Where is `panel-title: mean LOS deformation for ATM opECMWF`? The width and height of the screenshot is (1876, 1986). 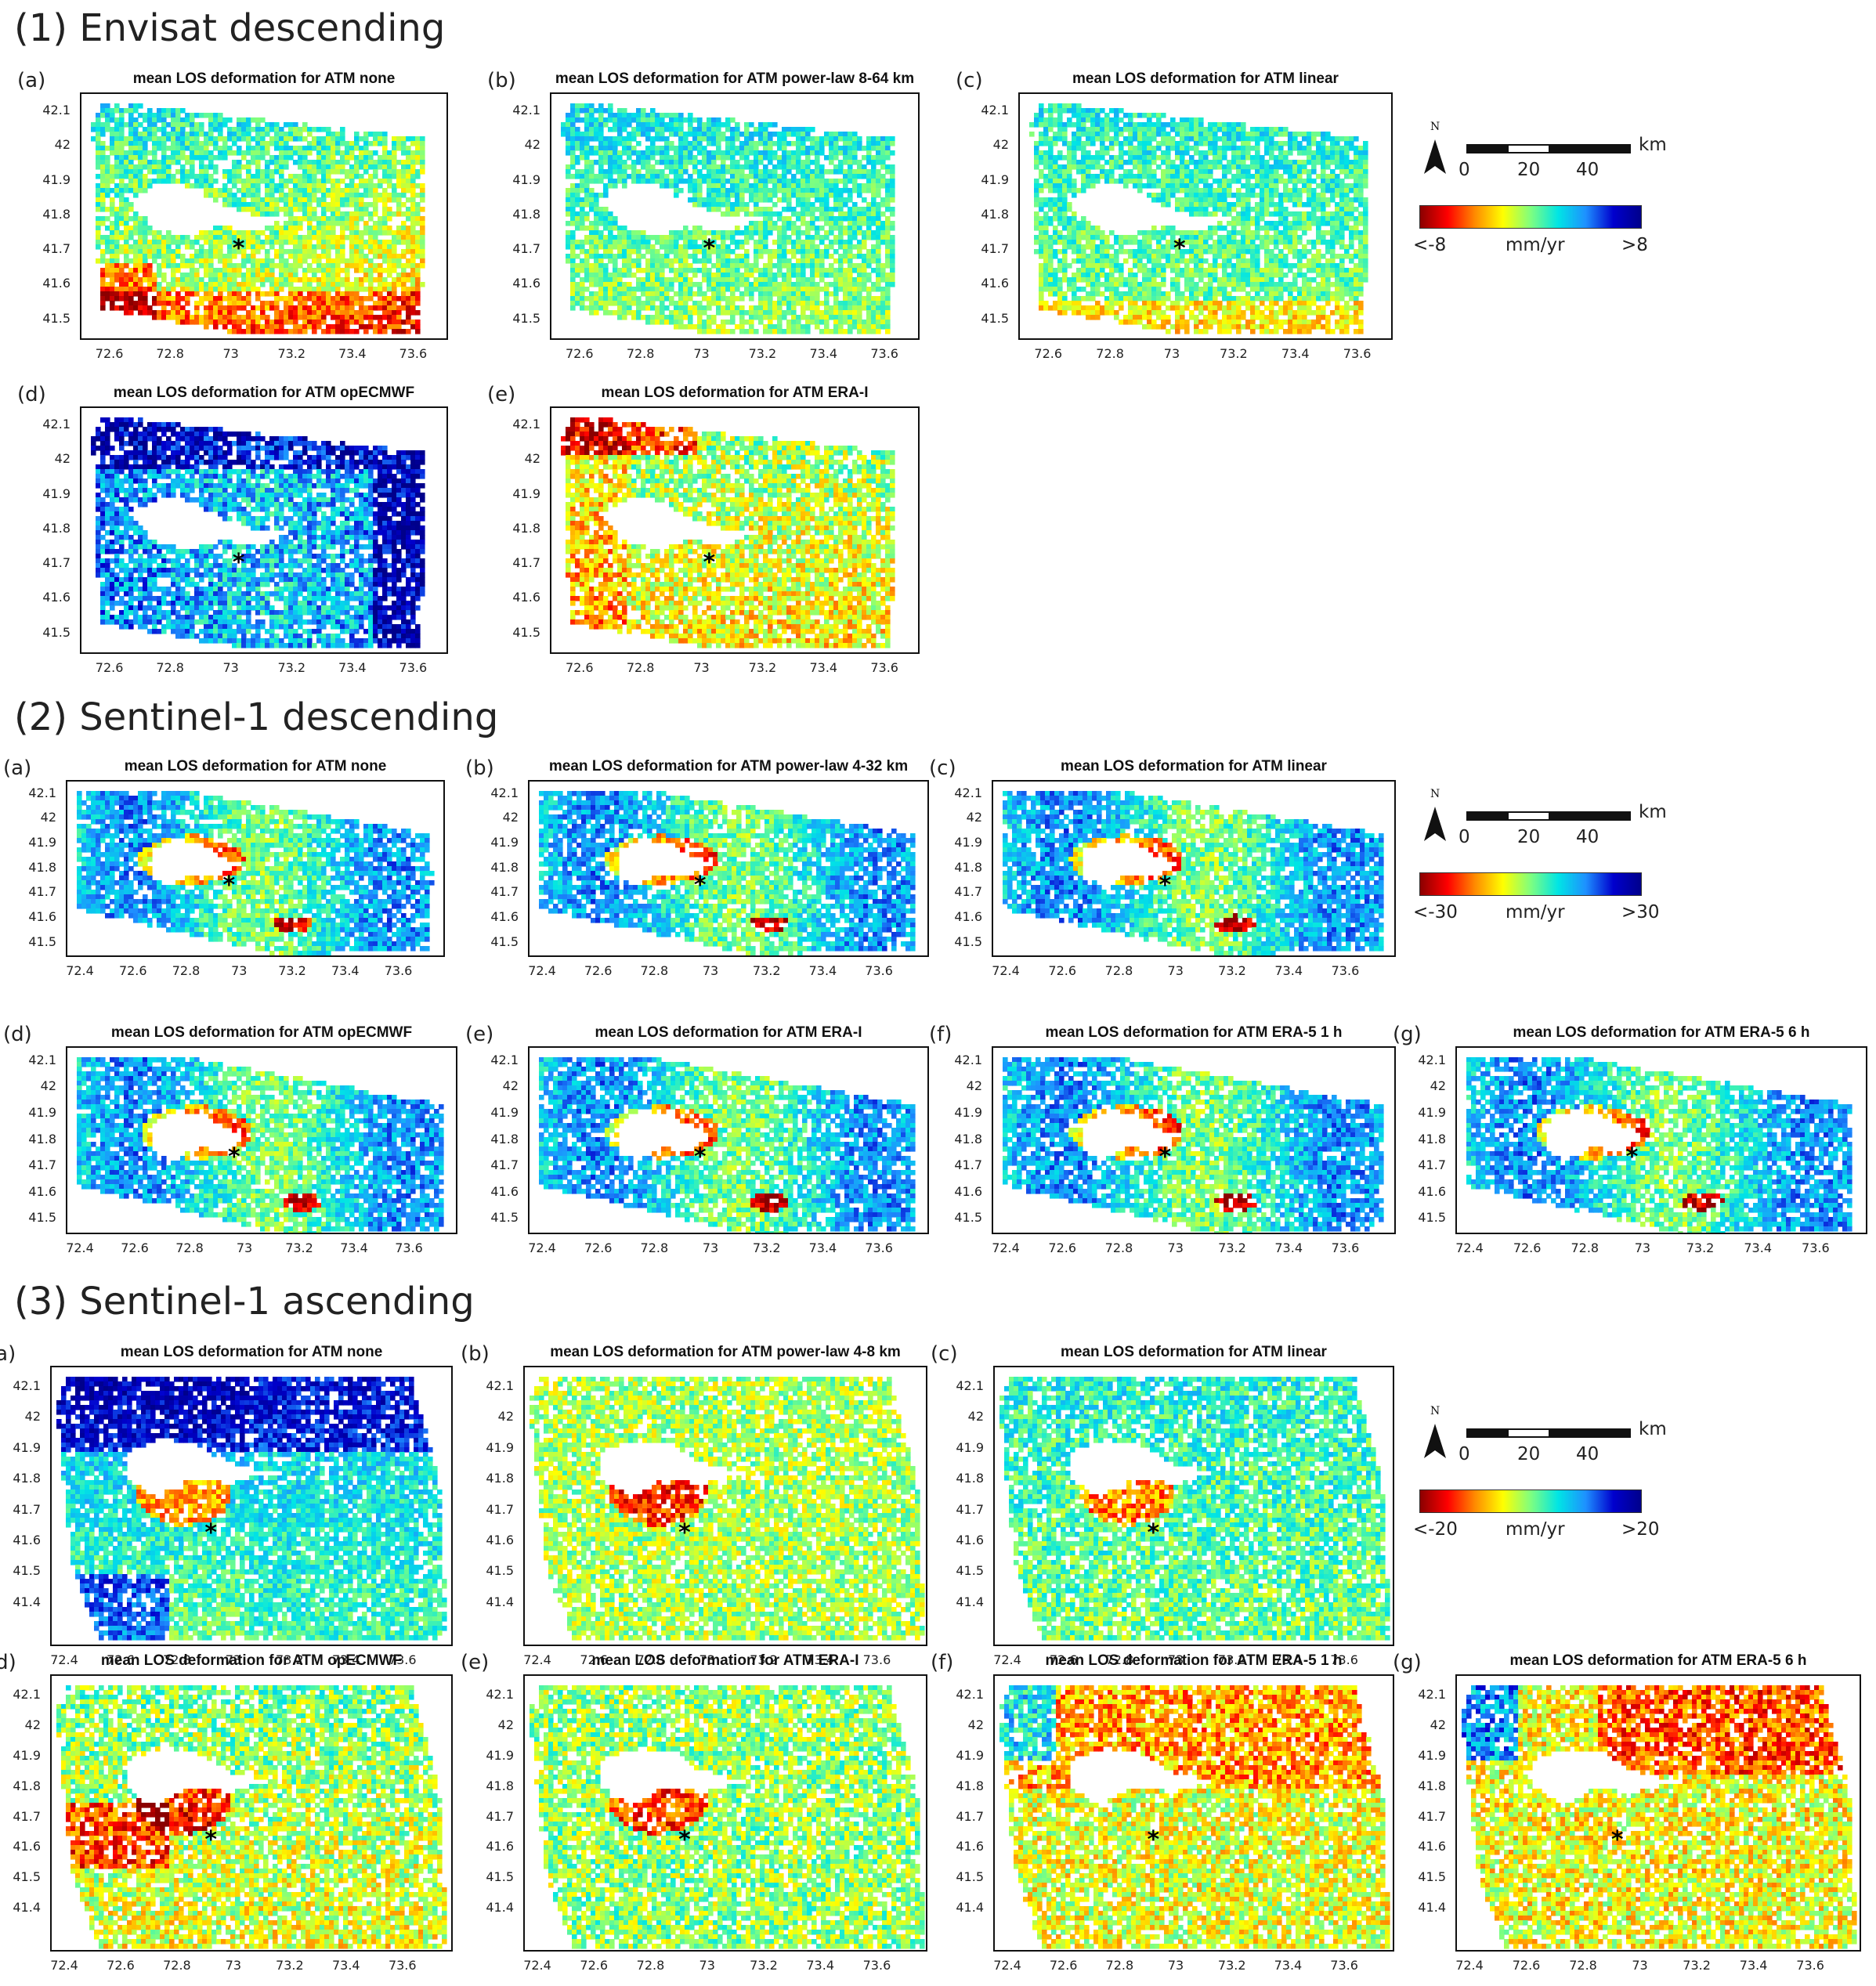 panel-title: mean LOS deformation for ATM opECMWF is located at coordinates (251, 1661).